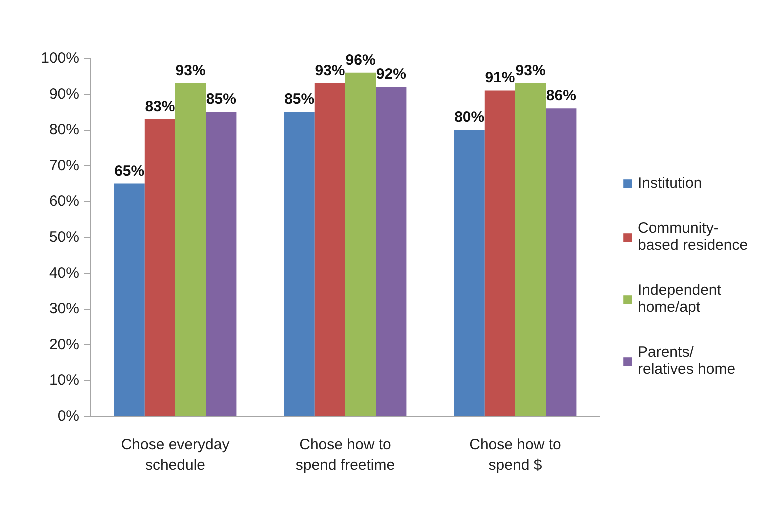  What do you see at coordinates (680, 299) in the screenshot?
I see `legend-label: Independent home/apt` at bounding box center [680, 299].